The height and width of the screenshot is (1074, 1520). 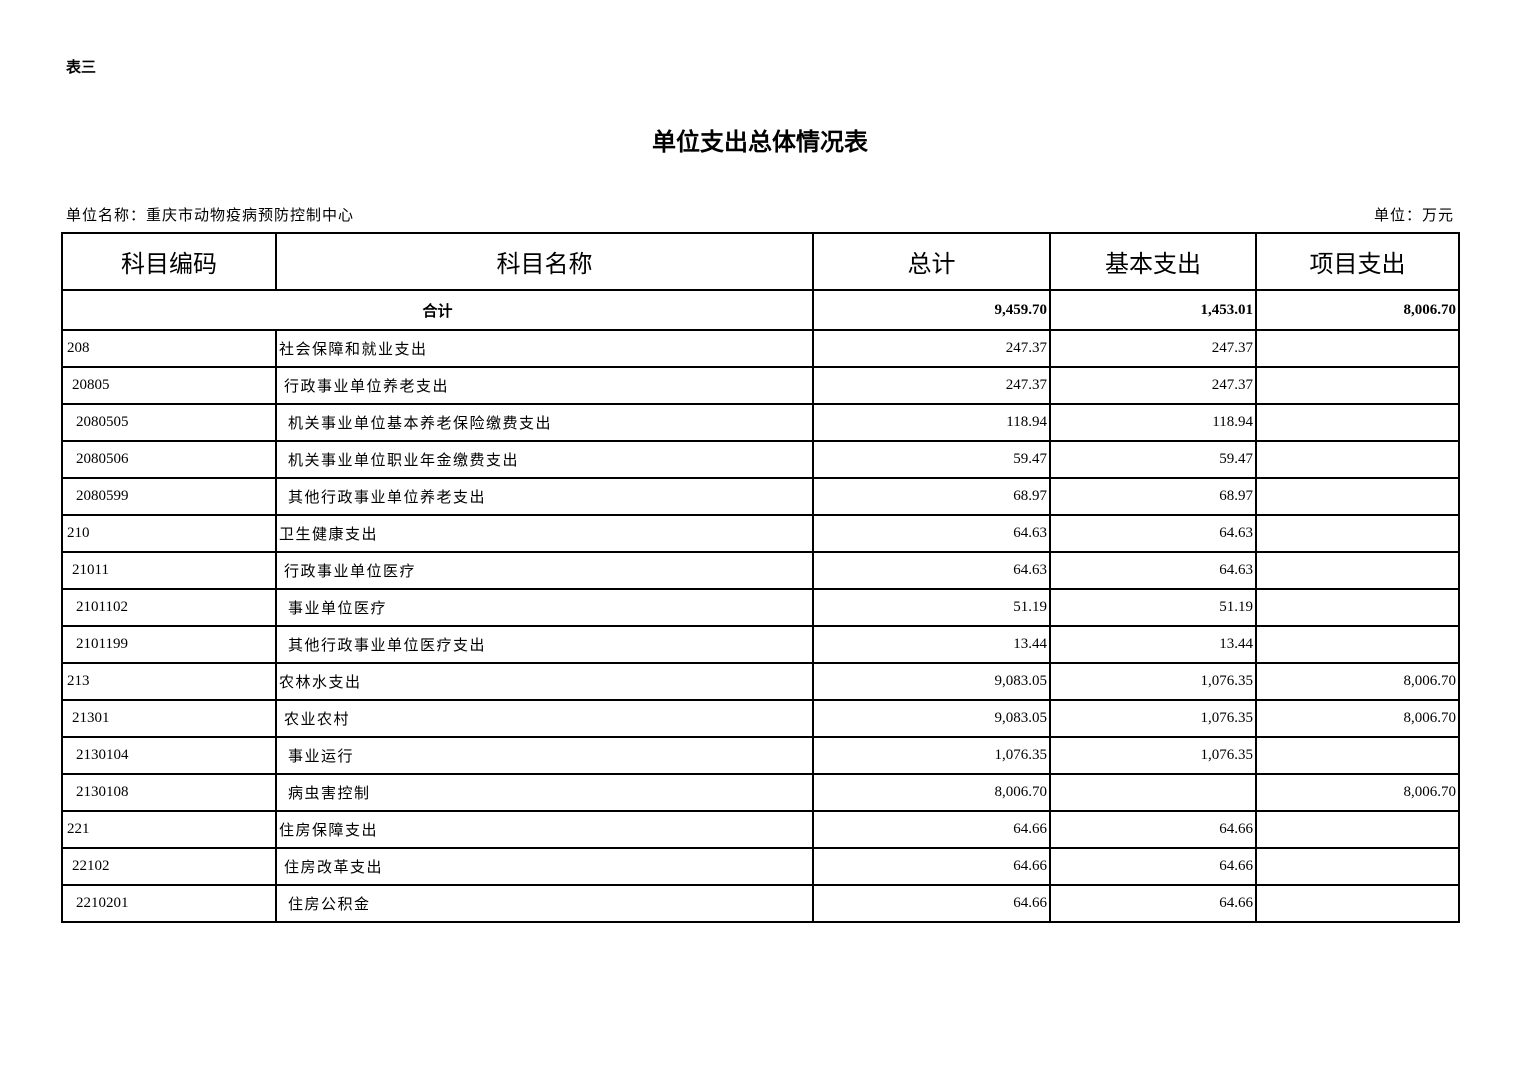 What do you see at coordinates (81, 68) in the screenshot?
I see `table-number-label: 表三` at bounding box center [81, 68].